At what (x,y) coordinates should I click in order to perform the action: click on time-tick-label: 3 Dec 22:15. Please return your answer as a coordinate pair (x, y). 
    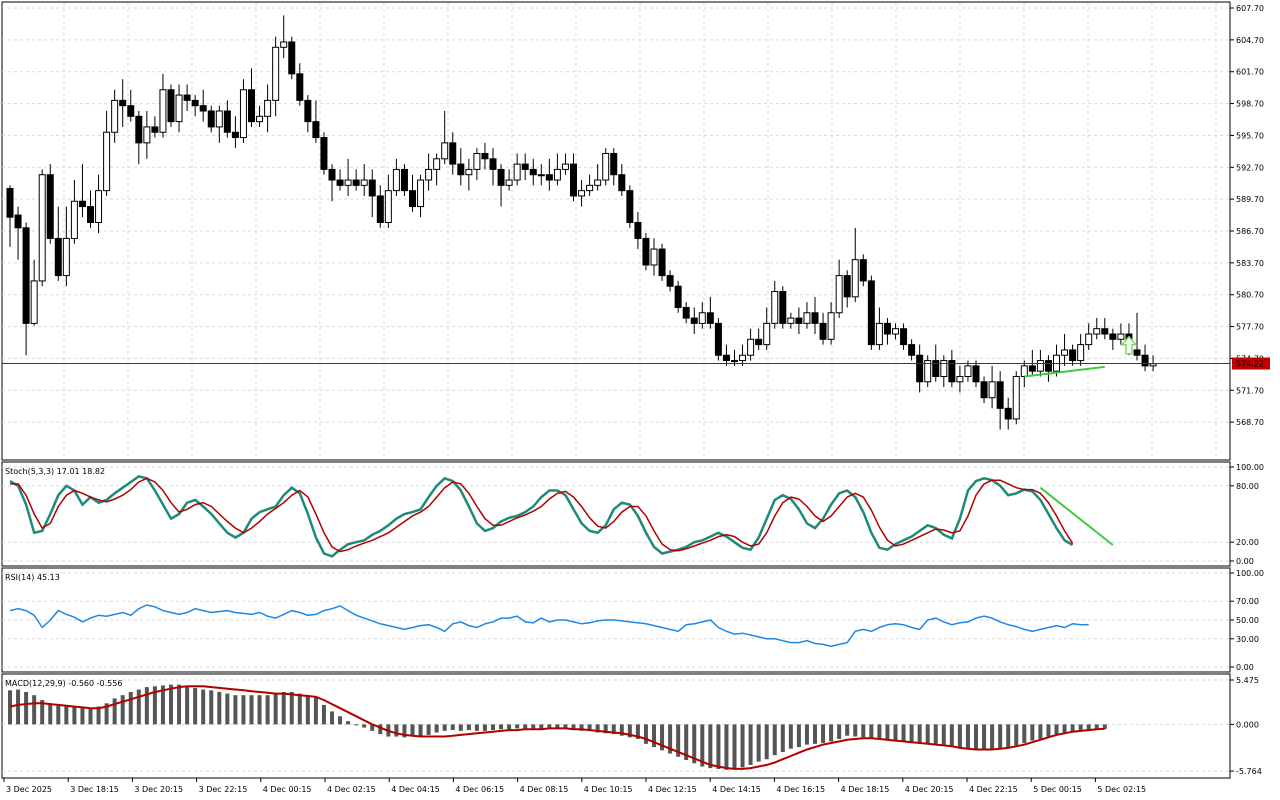
    Looking at the image, I should click on (223, 789).